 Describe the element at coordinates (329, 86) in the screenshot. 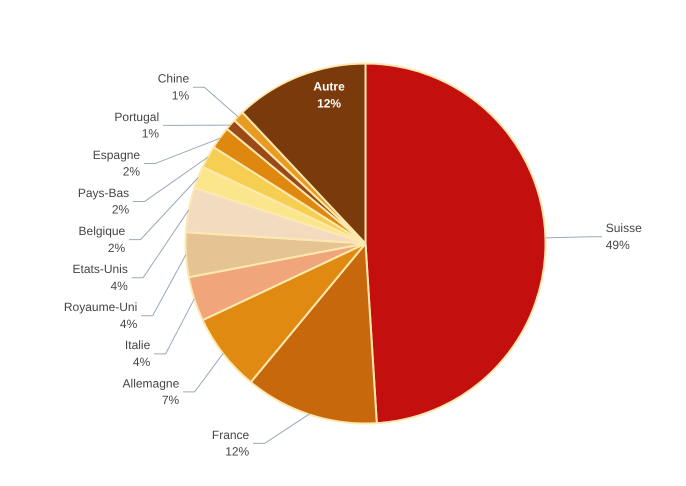

I see `slice-label: Autre` at that location.